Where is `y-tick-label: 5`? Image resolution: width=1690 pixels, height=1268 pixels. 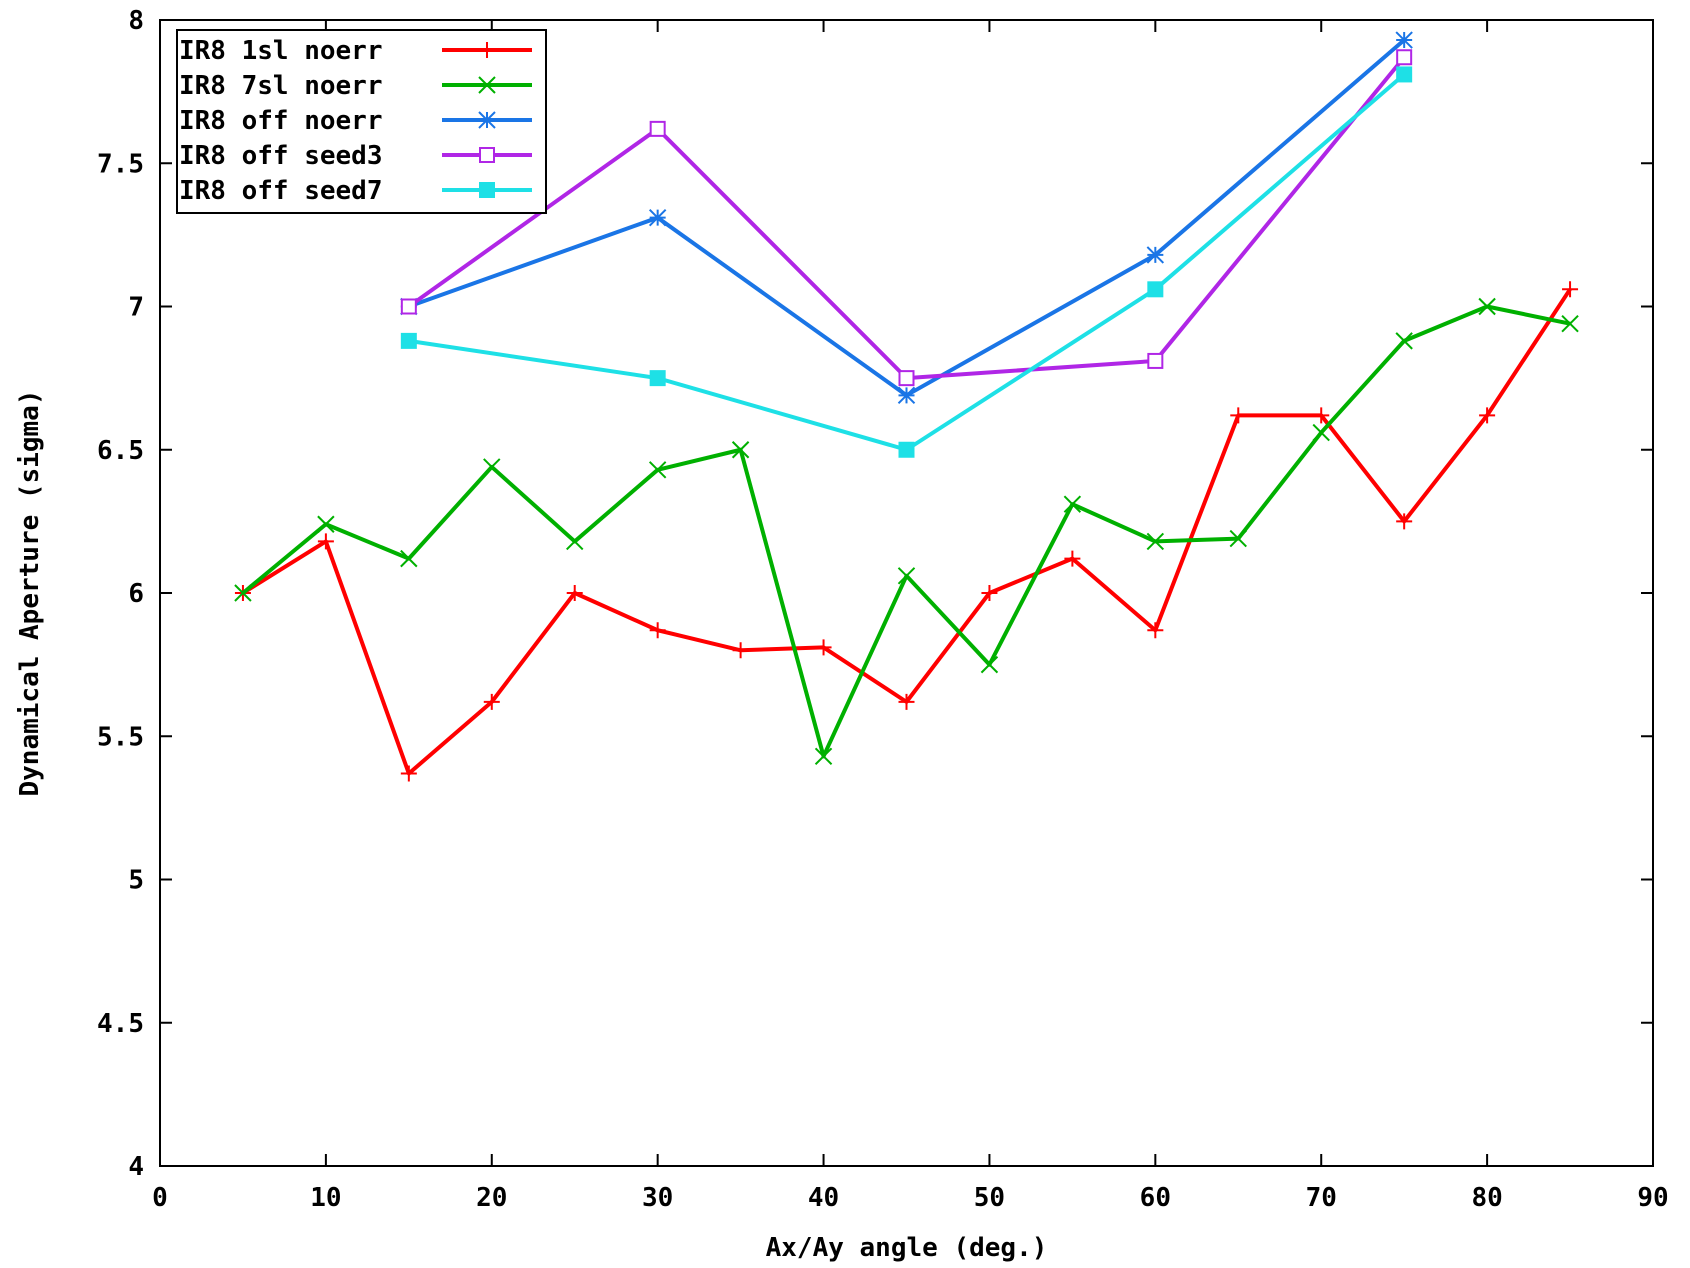
y-tick-label: 5 is located at coordinates (136, 881).